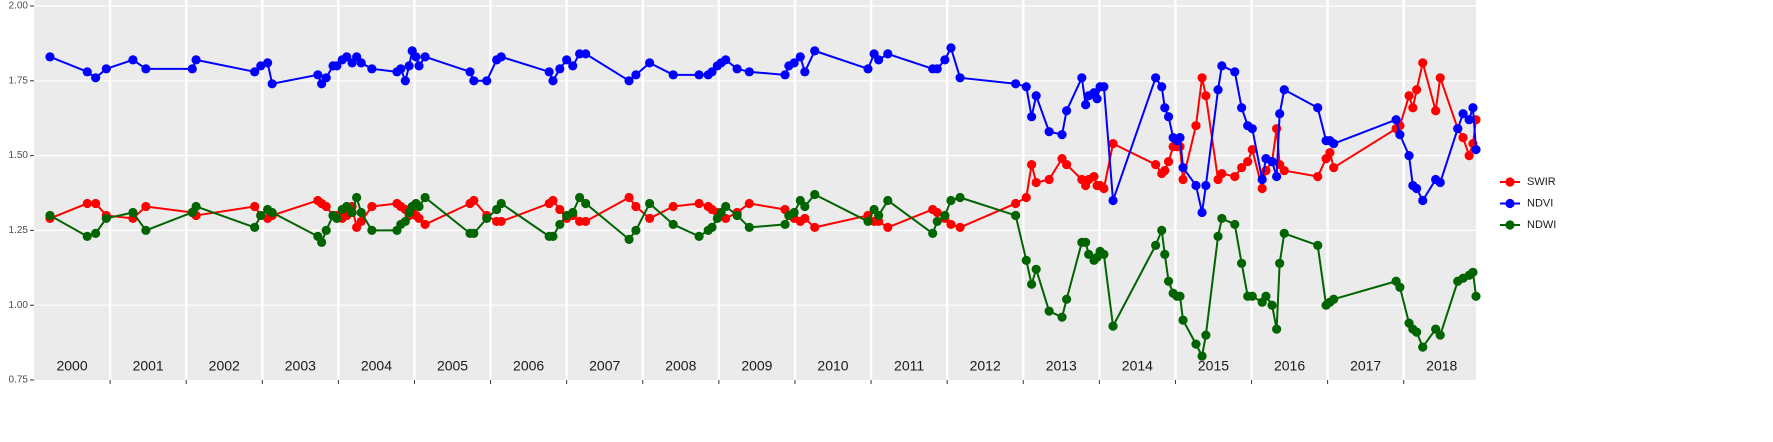 This screenshot has height=442, width=1773. Describe the element at coordinates (1289, 366) in the screenshot. I see `year-label: 2016` at that location.